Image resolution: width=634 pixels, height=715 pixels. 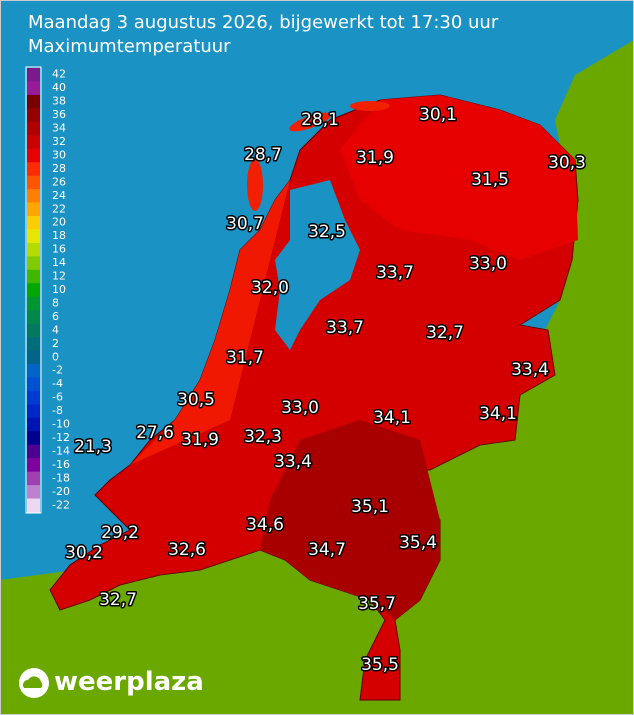 What do you see at coordinates (57, 397) in the screenshot?
I see `legend-label: -6` at bounding box center [57, 397].